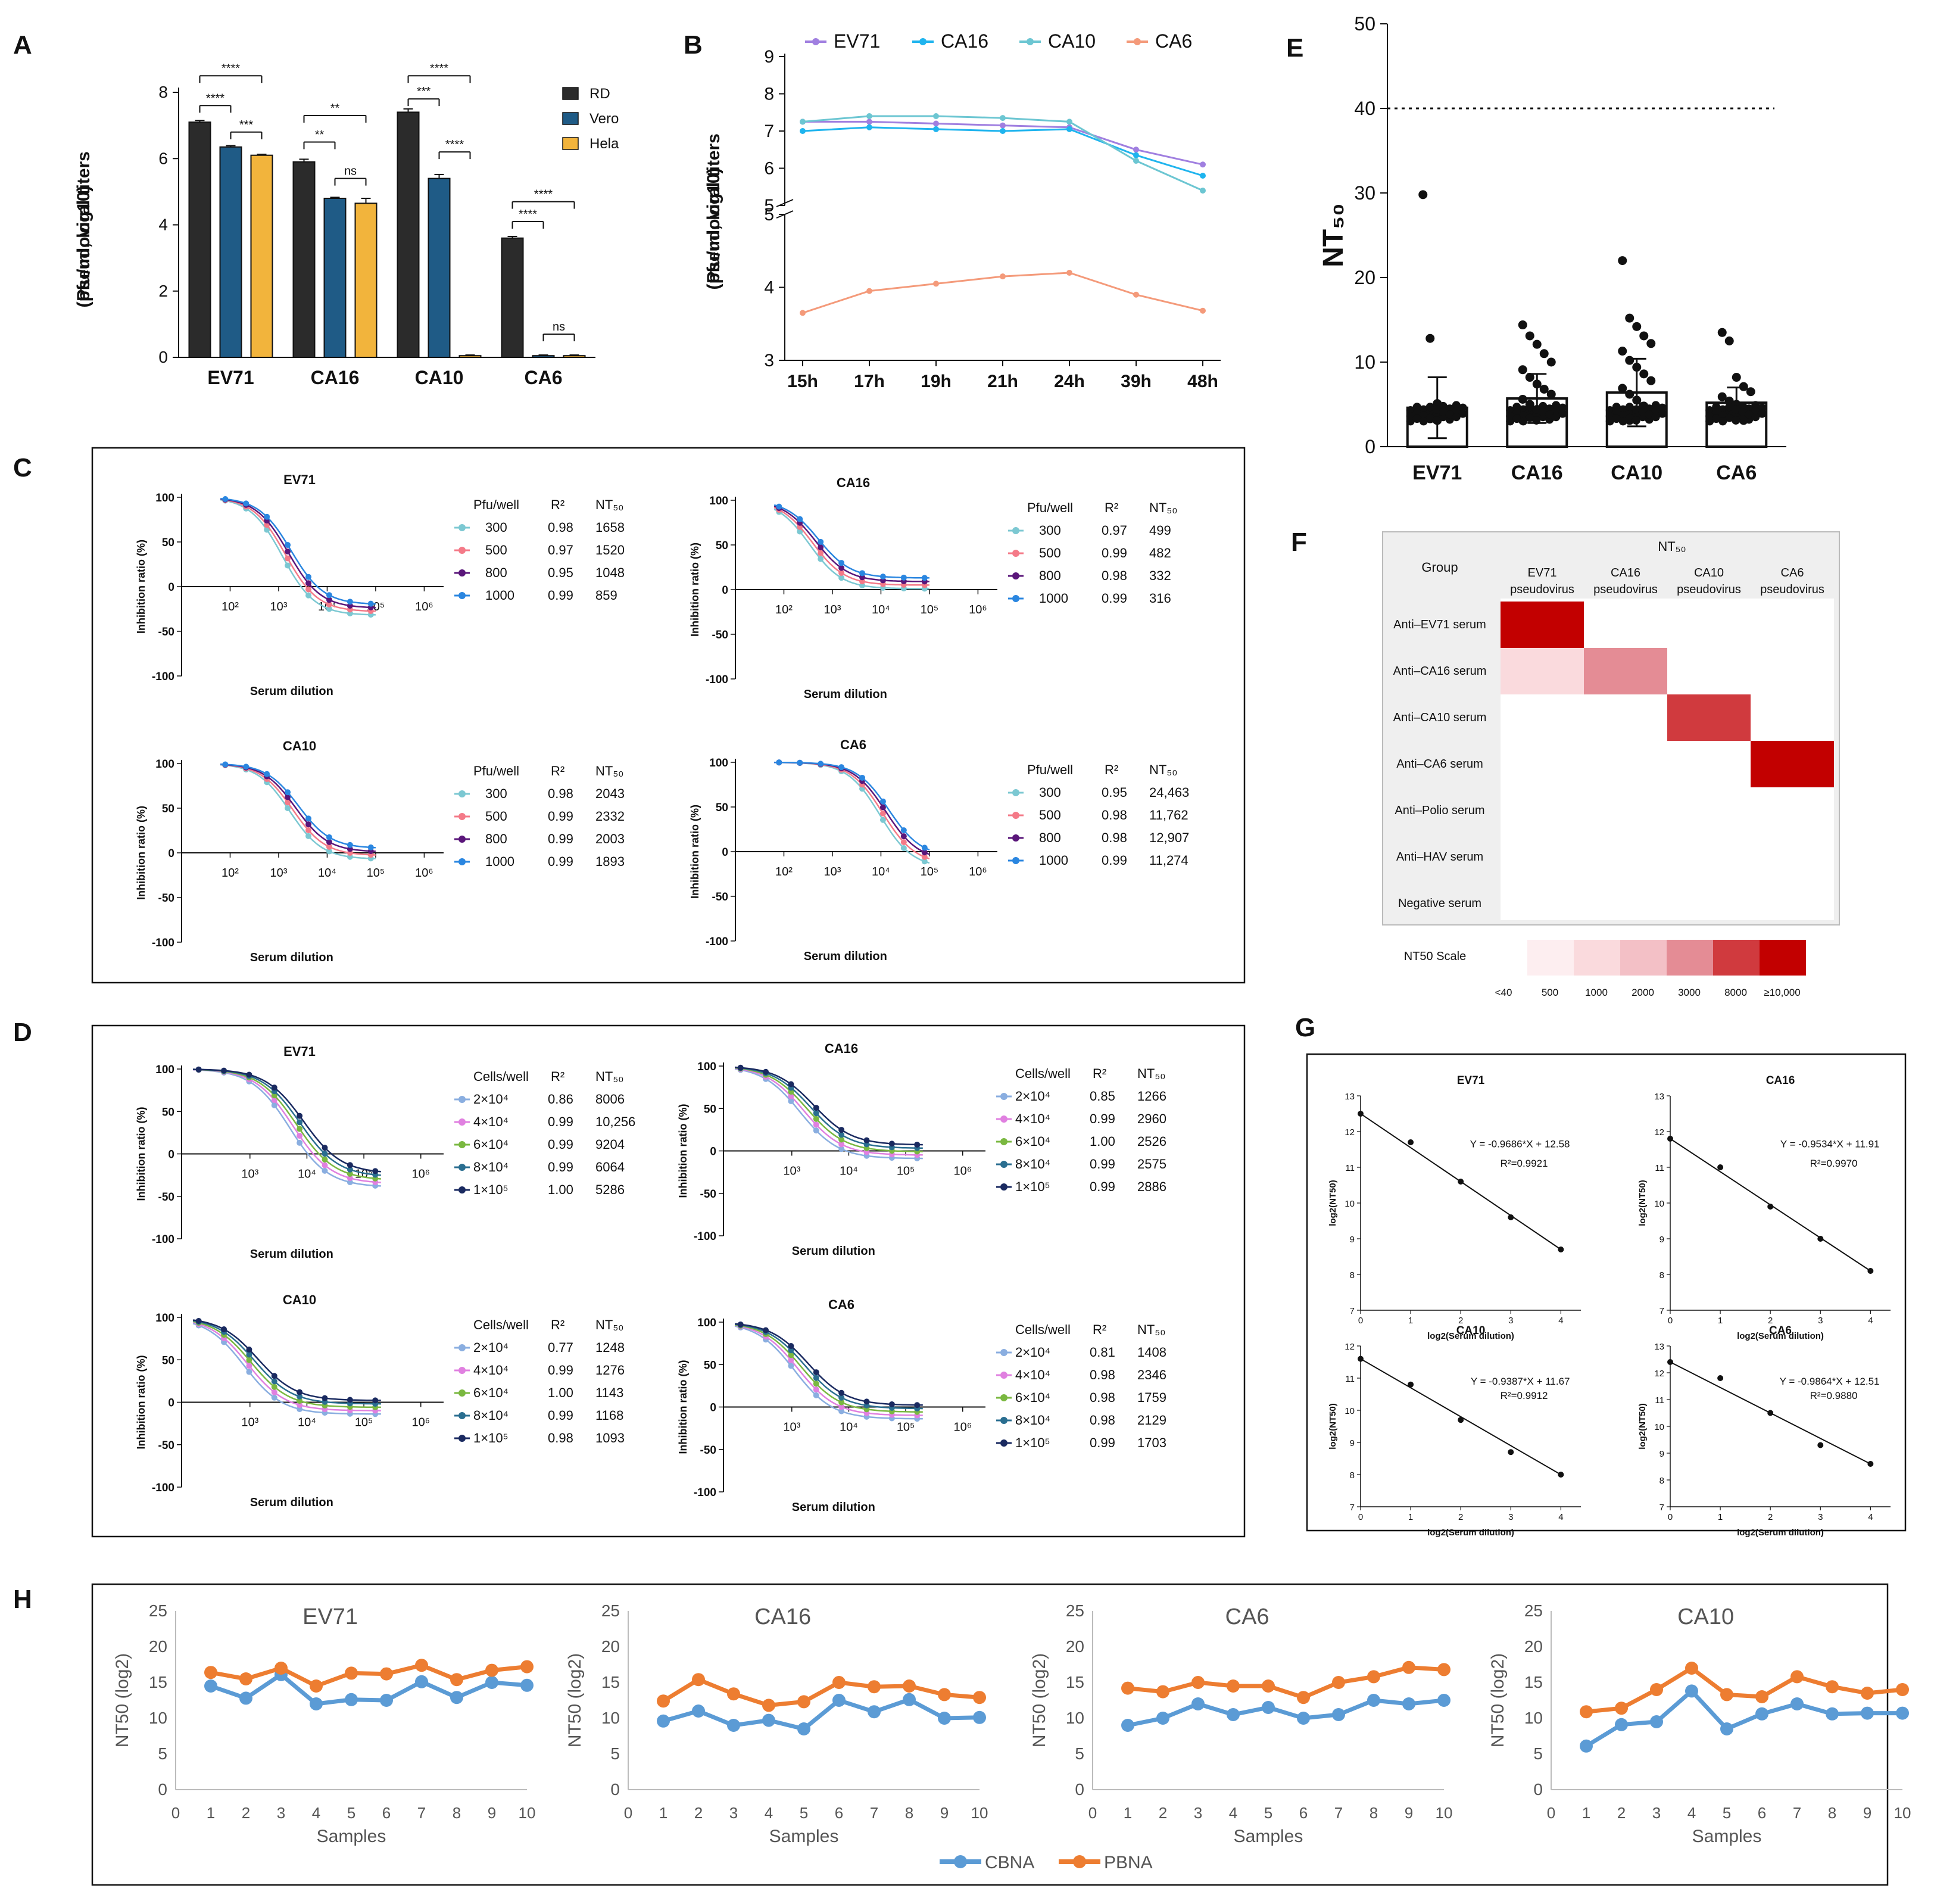 This screenshot has width=1934, height=1904. I want to click on legend-nt50: 11,274, so click(1169, 860).